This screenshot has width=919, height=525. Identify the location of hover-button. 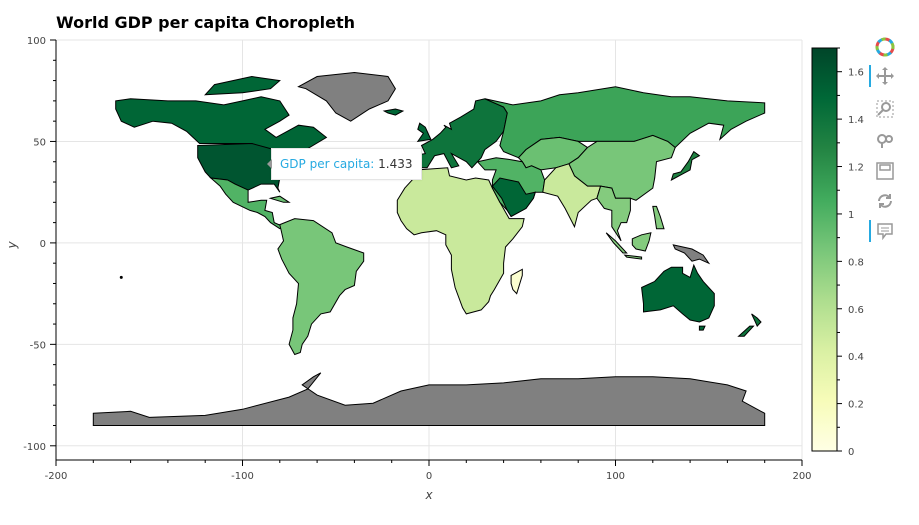
(884, 231).